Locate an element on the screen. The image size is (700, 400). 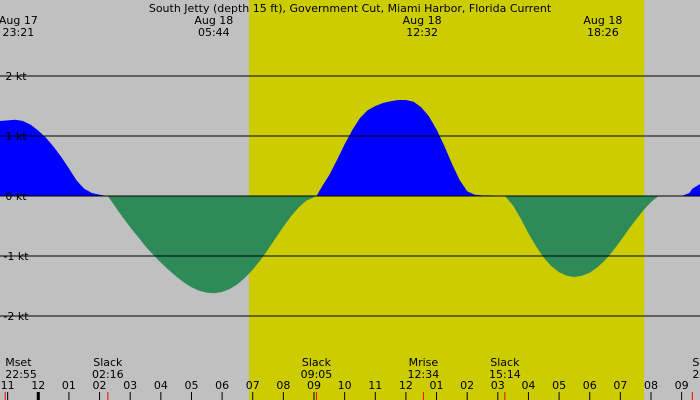
y-tick-label: -1 kt is located at coordinates (16, 256).